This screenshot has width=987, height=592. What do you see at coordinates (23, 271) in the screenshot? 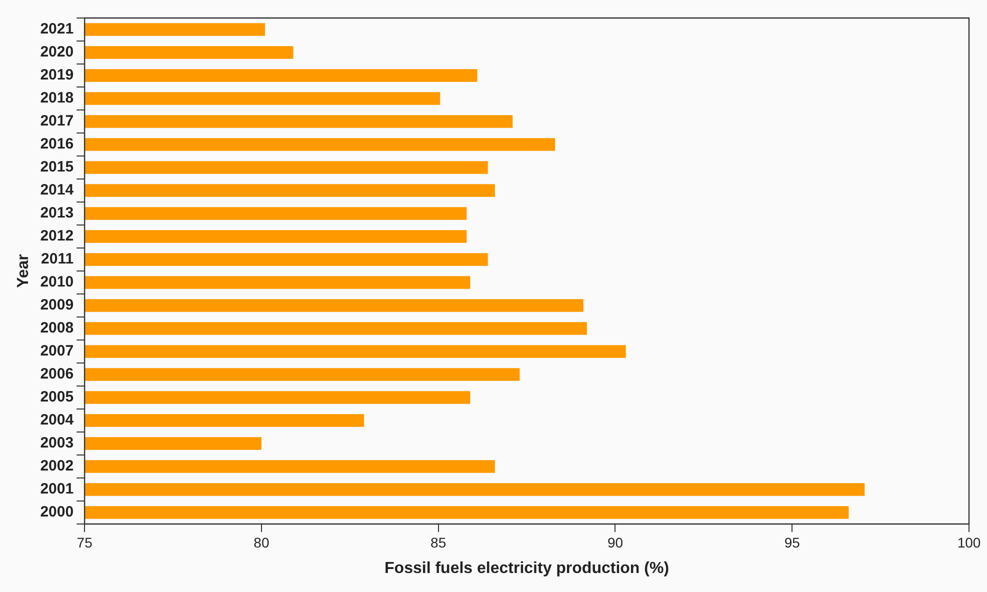
I see `y-axis-title: Year` at bounding box center [23, 271].